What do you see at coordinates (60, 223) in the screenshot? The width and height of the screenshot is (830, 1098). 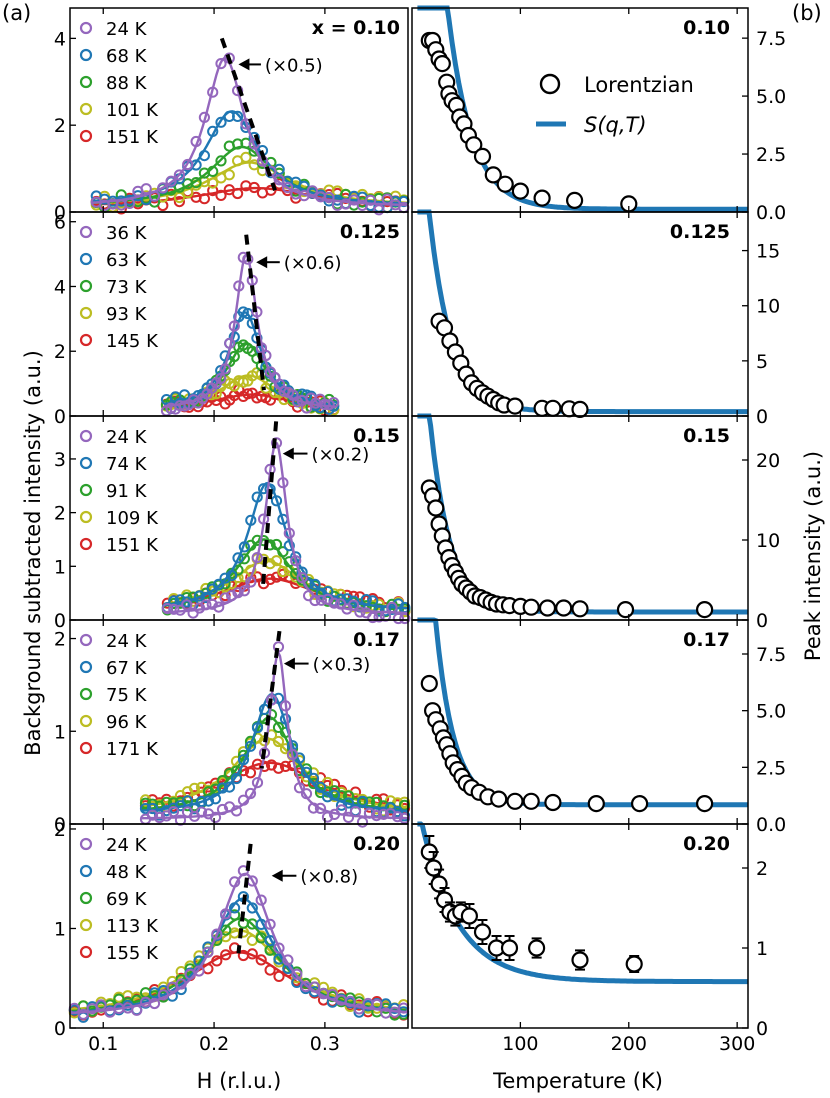 I see `y-tick-label: 6` at bounding box center [60, 223].